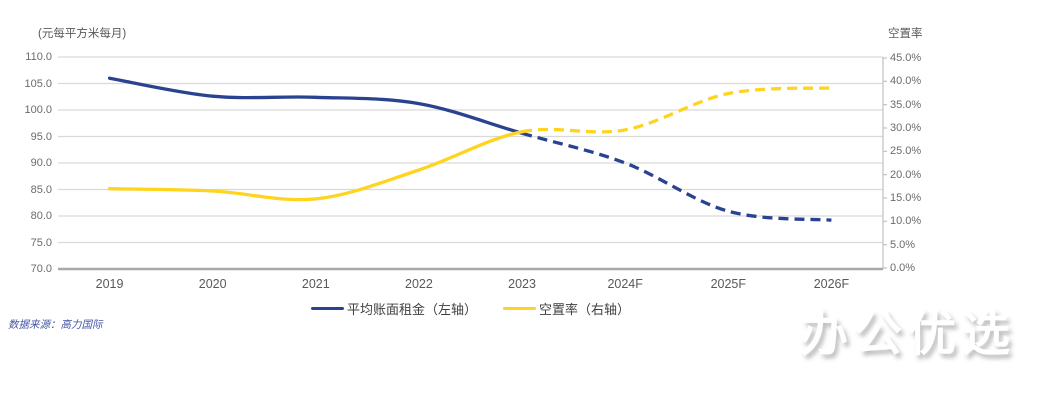 Image resolution: width=1052 pixels, height=414 pixels. Describe the element at coordinates (55, 325) in the screenshot. I see `data-source-note: 数据来源：高力国际` at that location.